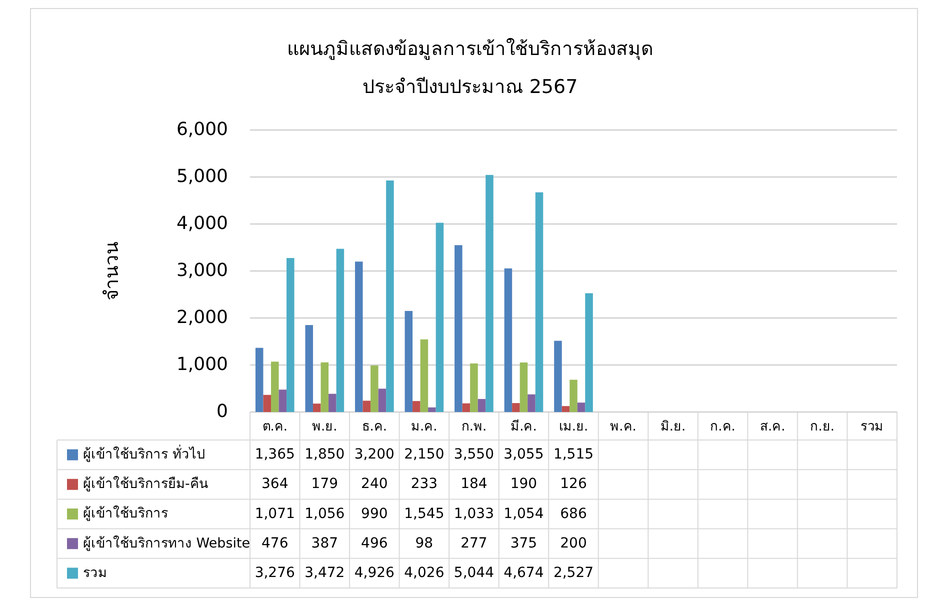 This screenshot has width=941, height=616. What do you see at coordinates (374, 543) in the screenshot?
I see `data-label: 496` at bounding box center [374, 543].